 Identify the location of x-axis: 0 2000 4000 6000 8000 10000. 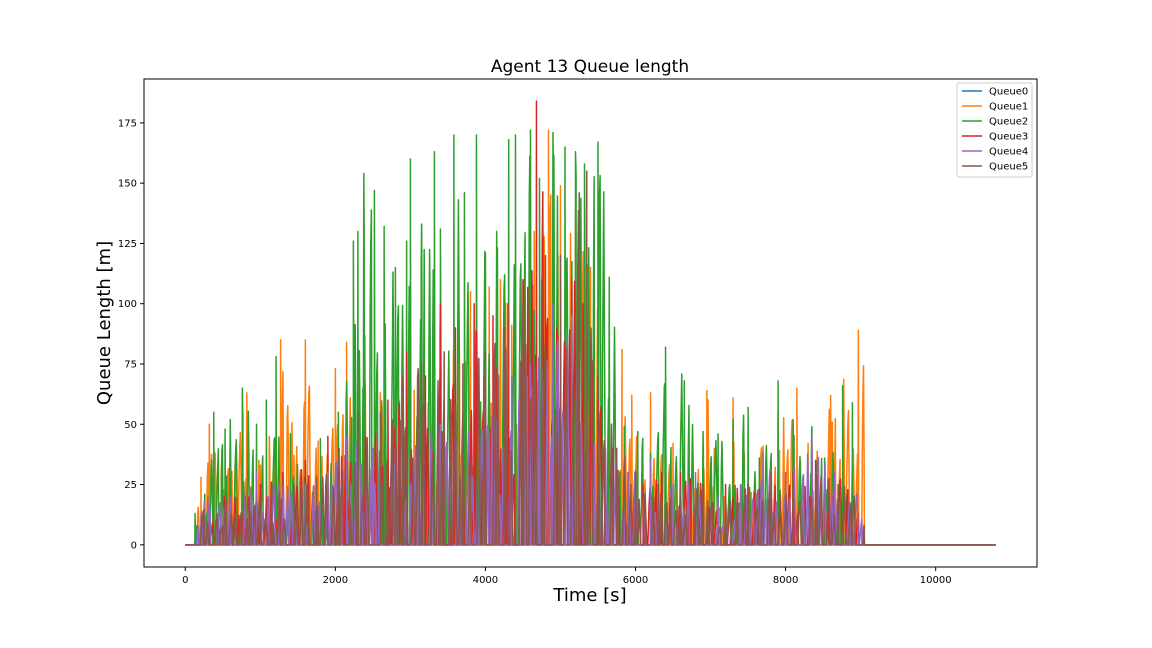
(567, 576).